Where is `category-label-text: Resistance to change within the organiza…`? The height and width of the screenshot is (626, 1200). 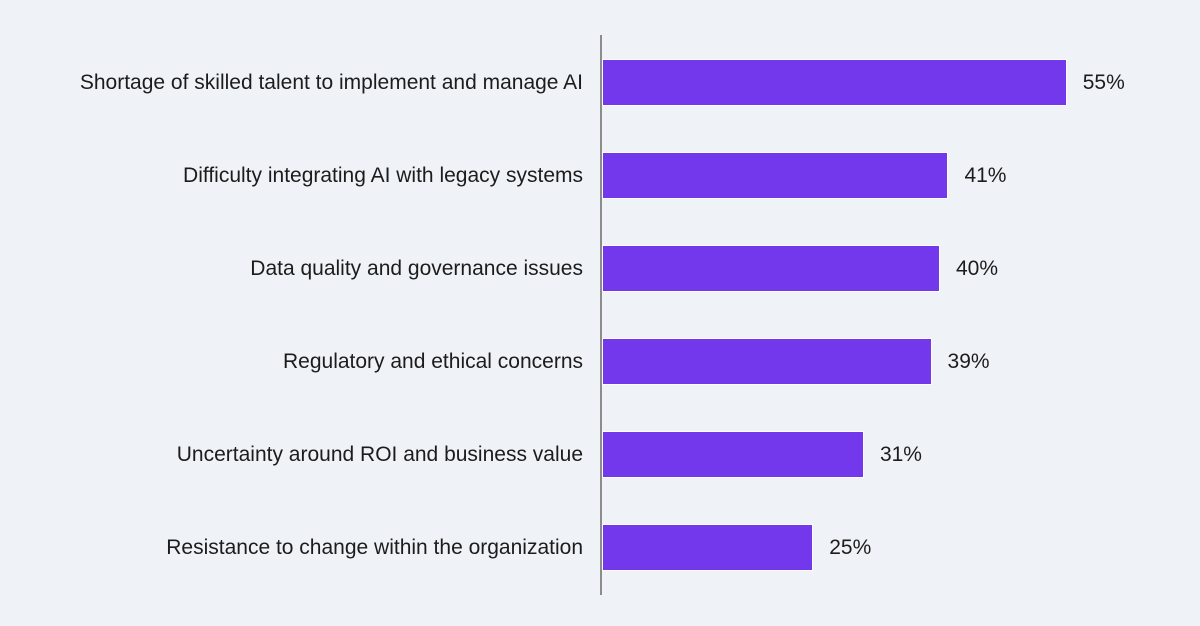 category-label-text: Resistance to change within the organiza… is located at coordinates (374, 547).